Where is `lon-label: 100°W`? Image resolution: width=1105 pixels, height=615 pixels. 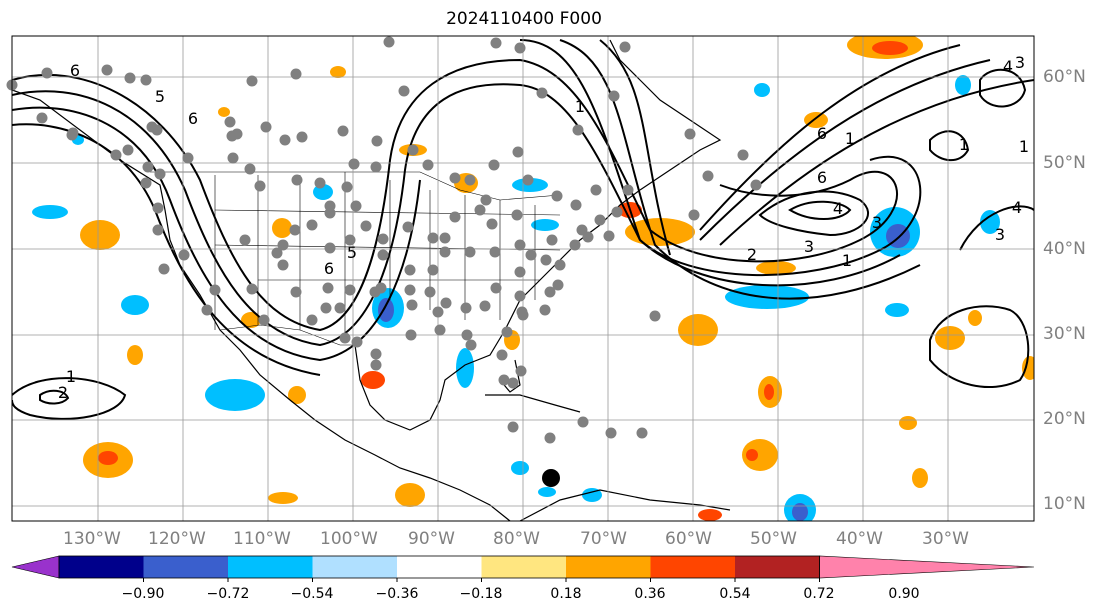
lon-label: 100°W is located at coordinates (349, 539).